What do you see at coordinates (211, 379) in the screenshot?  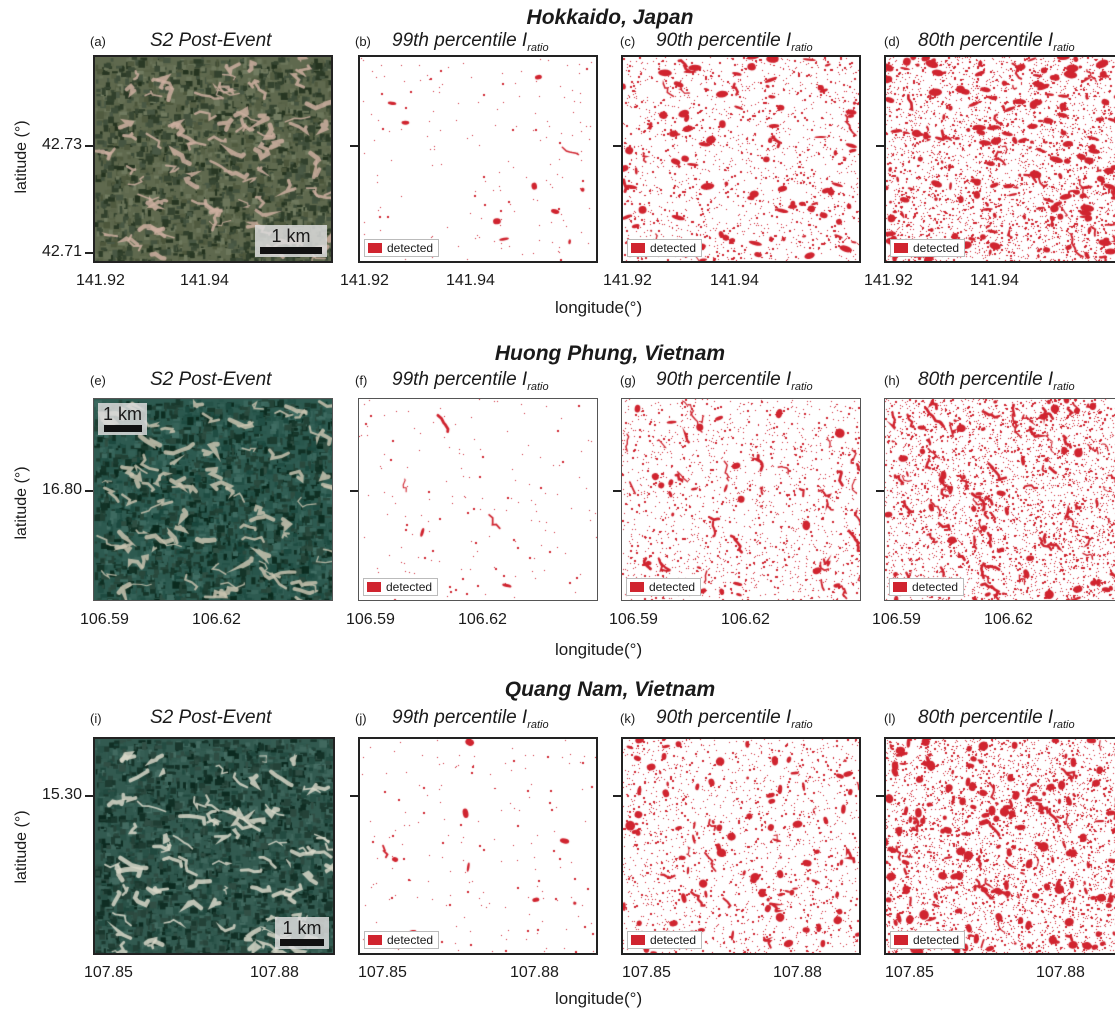 I see `panel-title-e: S2 Post-Event` at bounding box center [211, 379].